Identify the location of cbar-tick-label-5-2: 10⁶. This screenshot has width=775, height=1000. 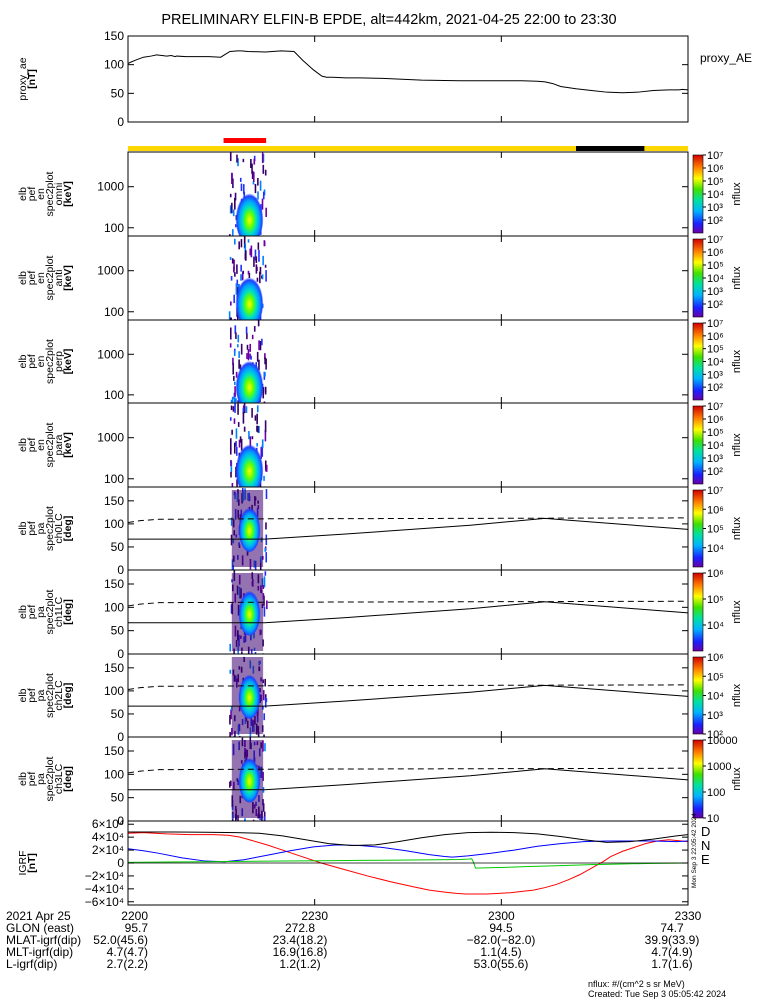
(715, 510).